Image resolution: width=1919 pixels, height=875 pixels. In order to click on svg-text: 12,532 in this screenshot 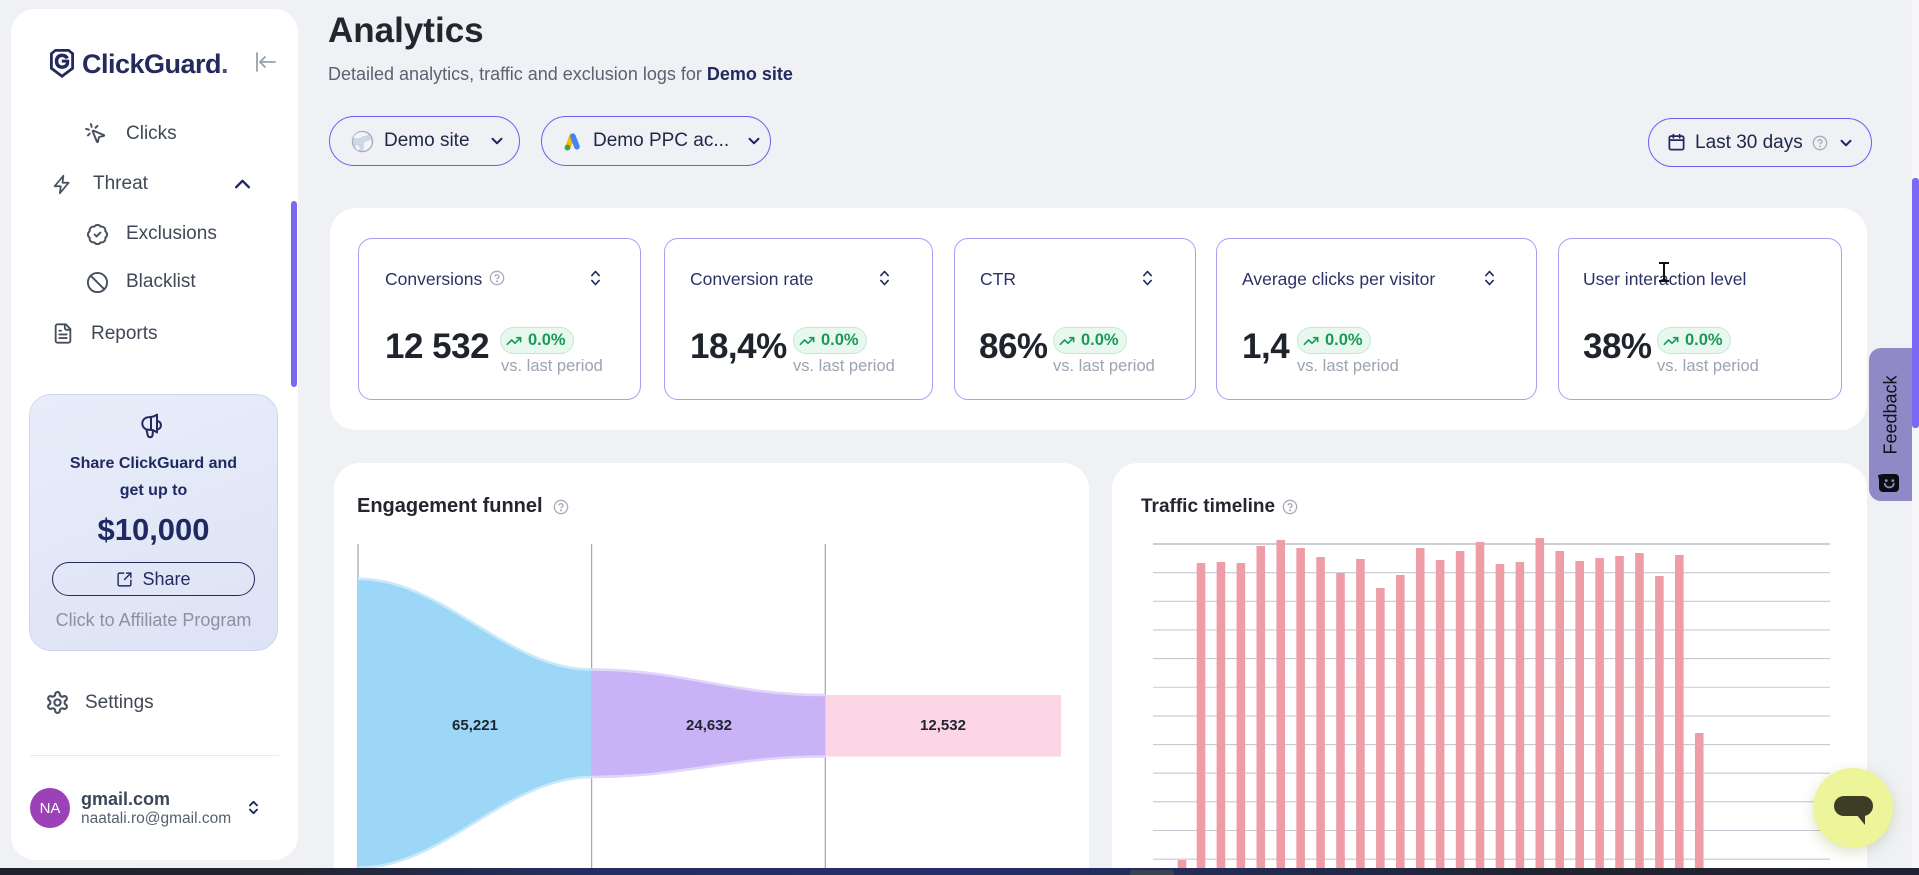, I will do `click(943, 725)`.